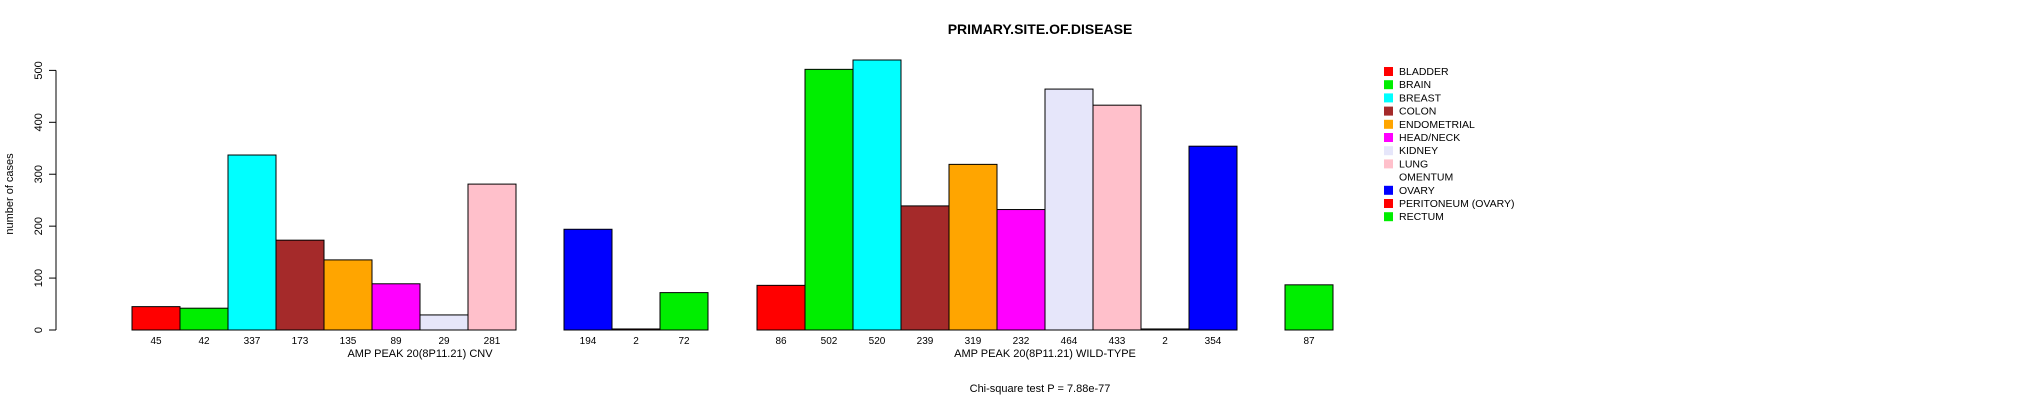 This screenshot has width=2040, height=400. I want to click on bar-value-label: 29, so click(444, 341).